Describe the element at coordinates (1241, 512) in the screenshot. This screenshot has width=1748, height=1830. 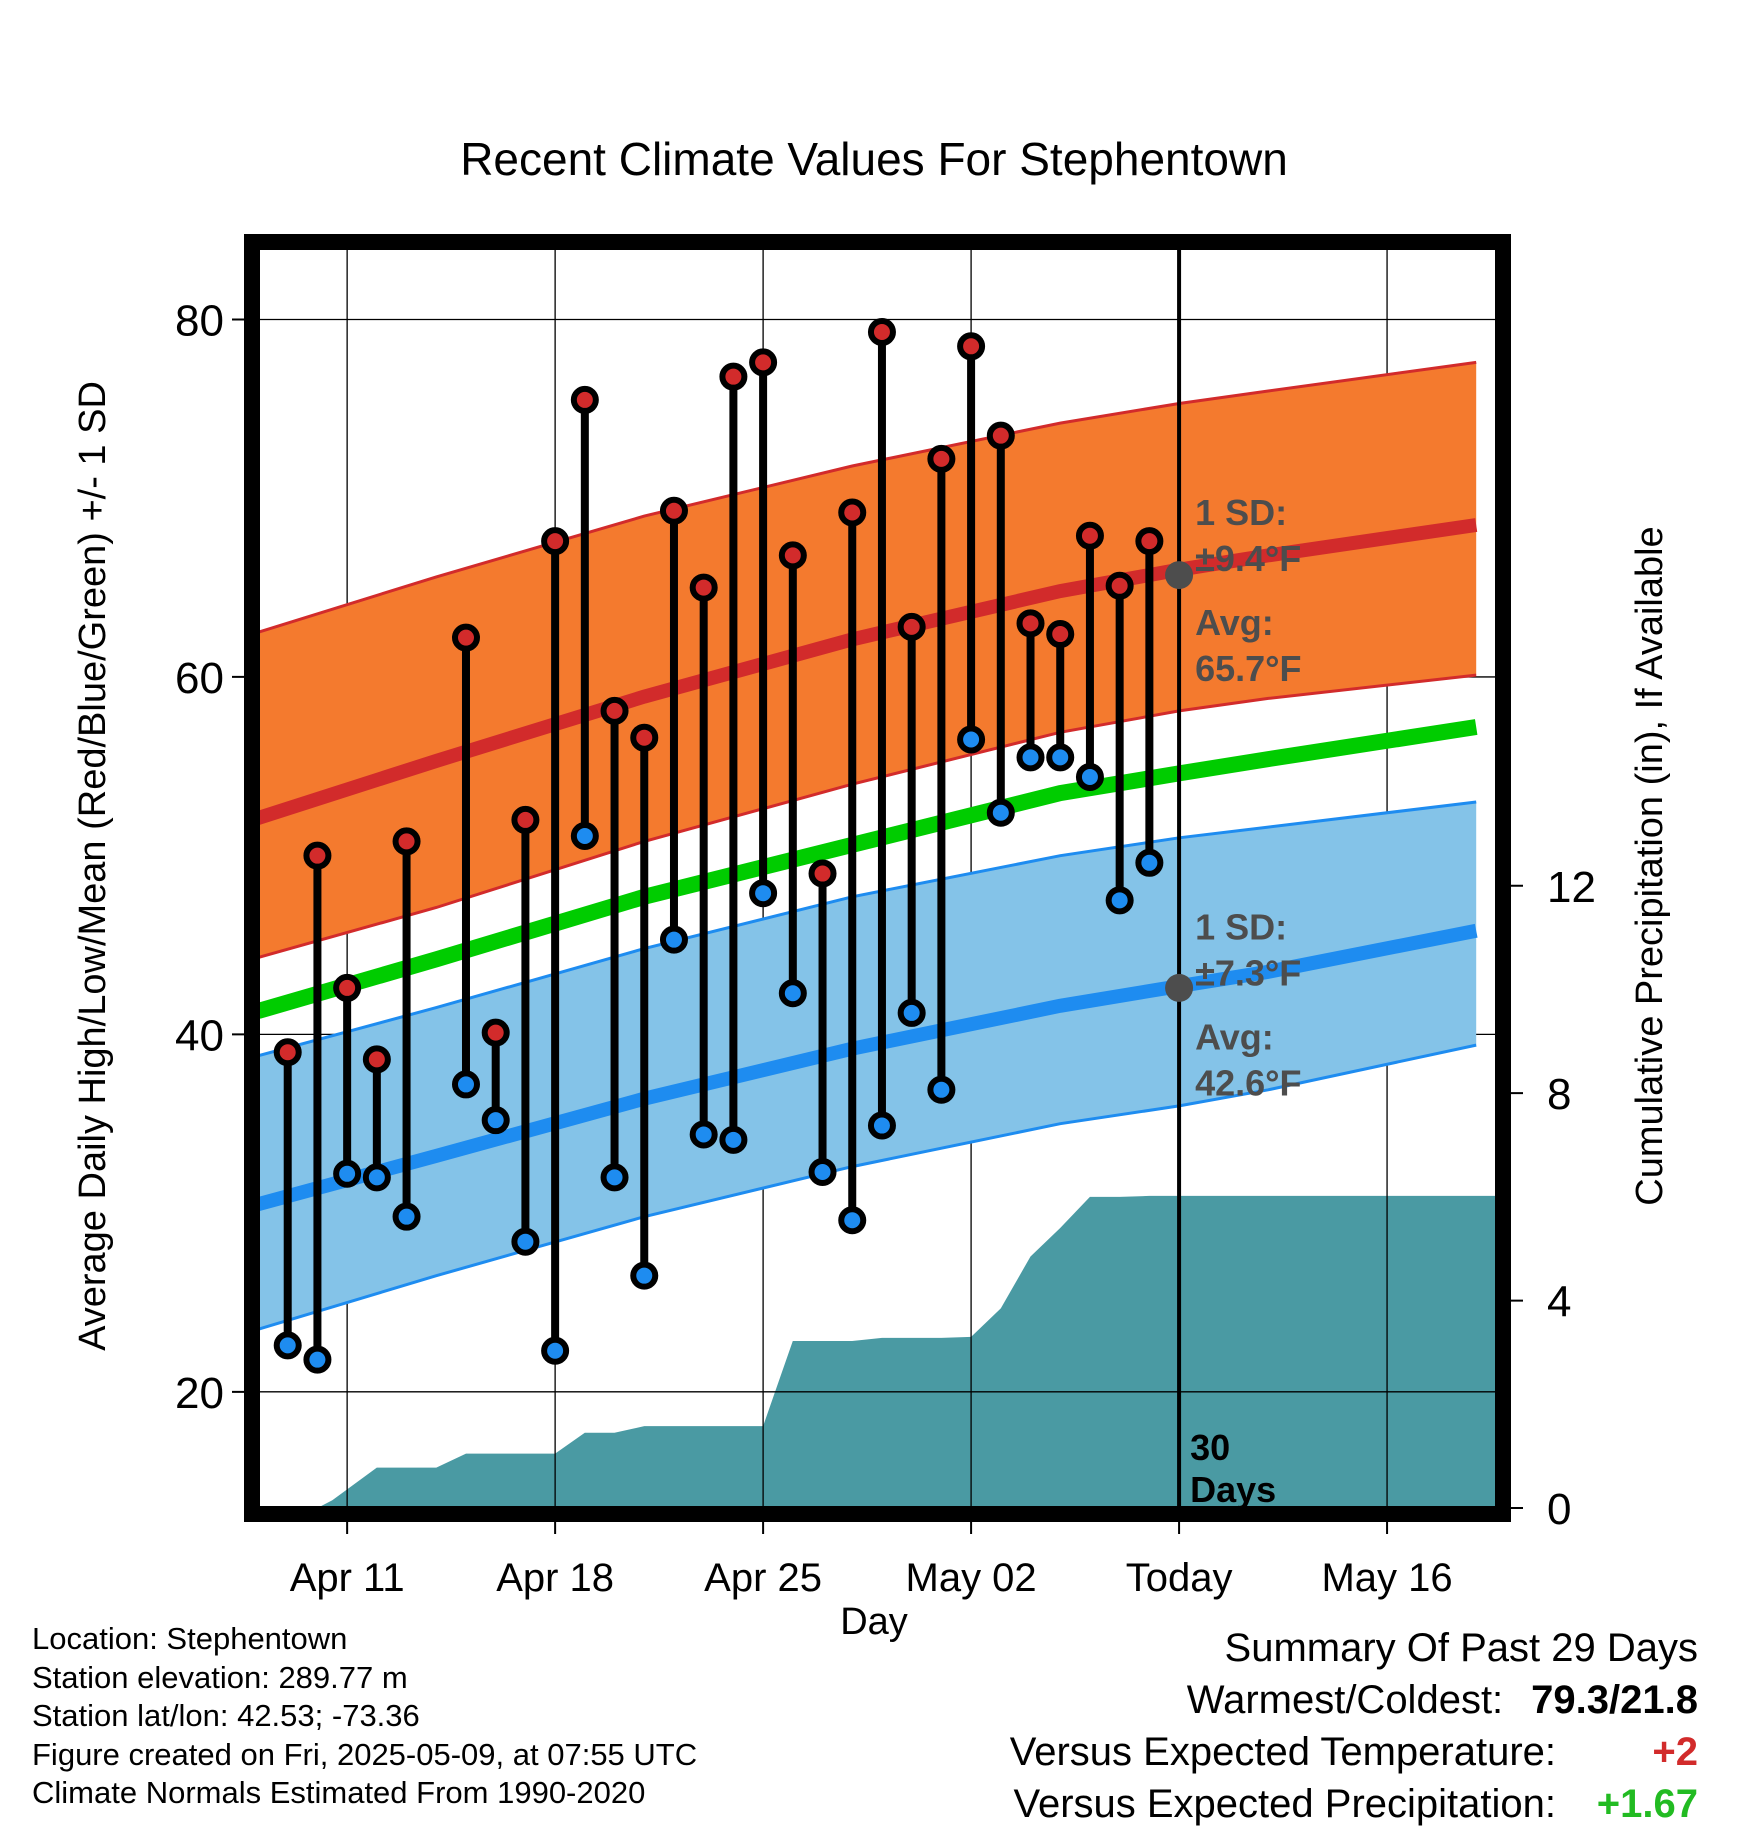
I see `high-sd-label: 1 SD:` at that location.